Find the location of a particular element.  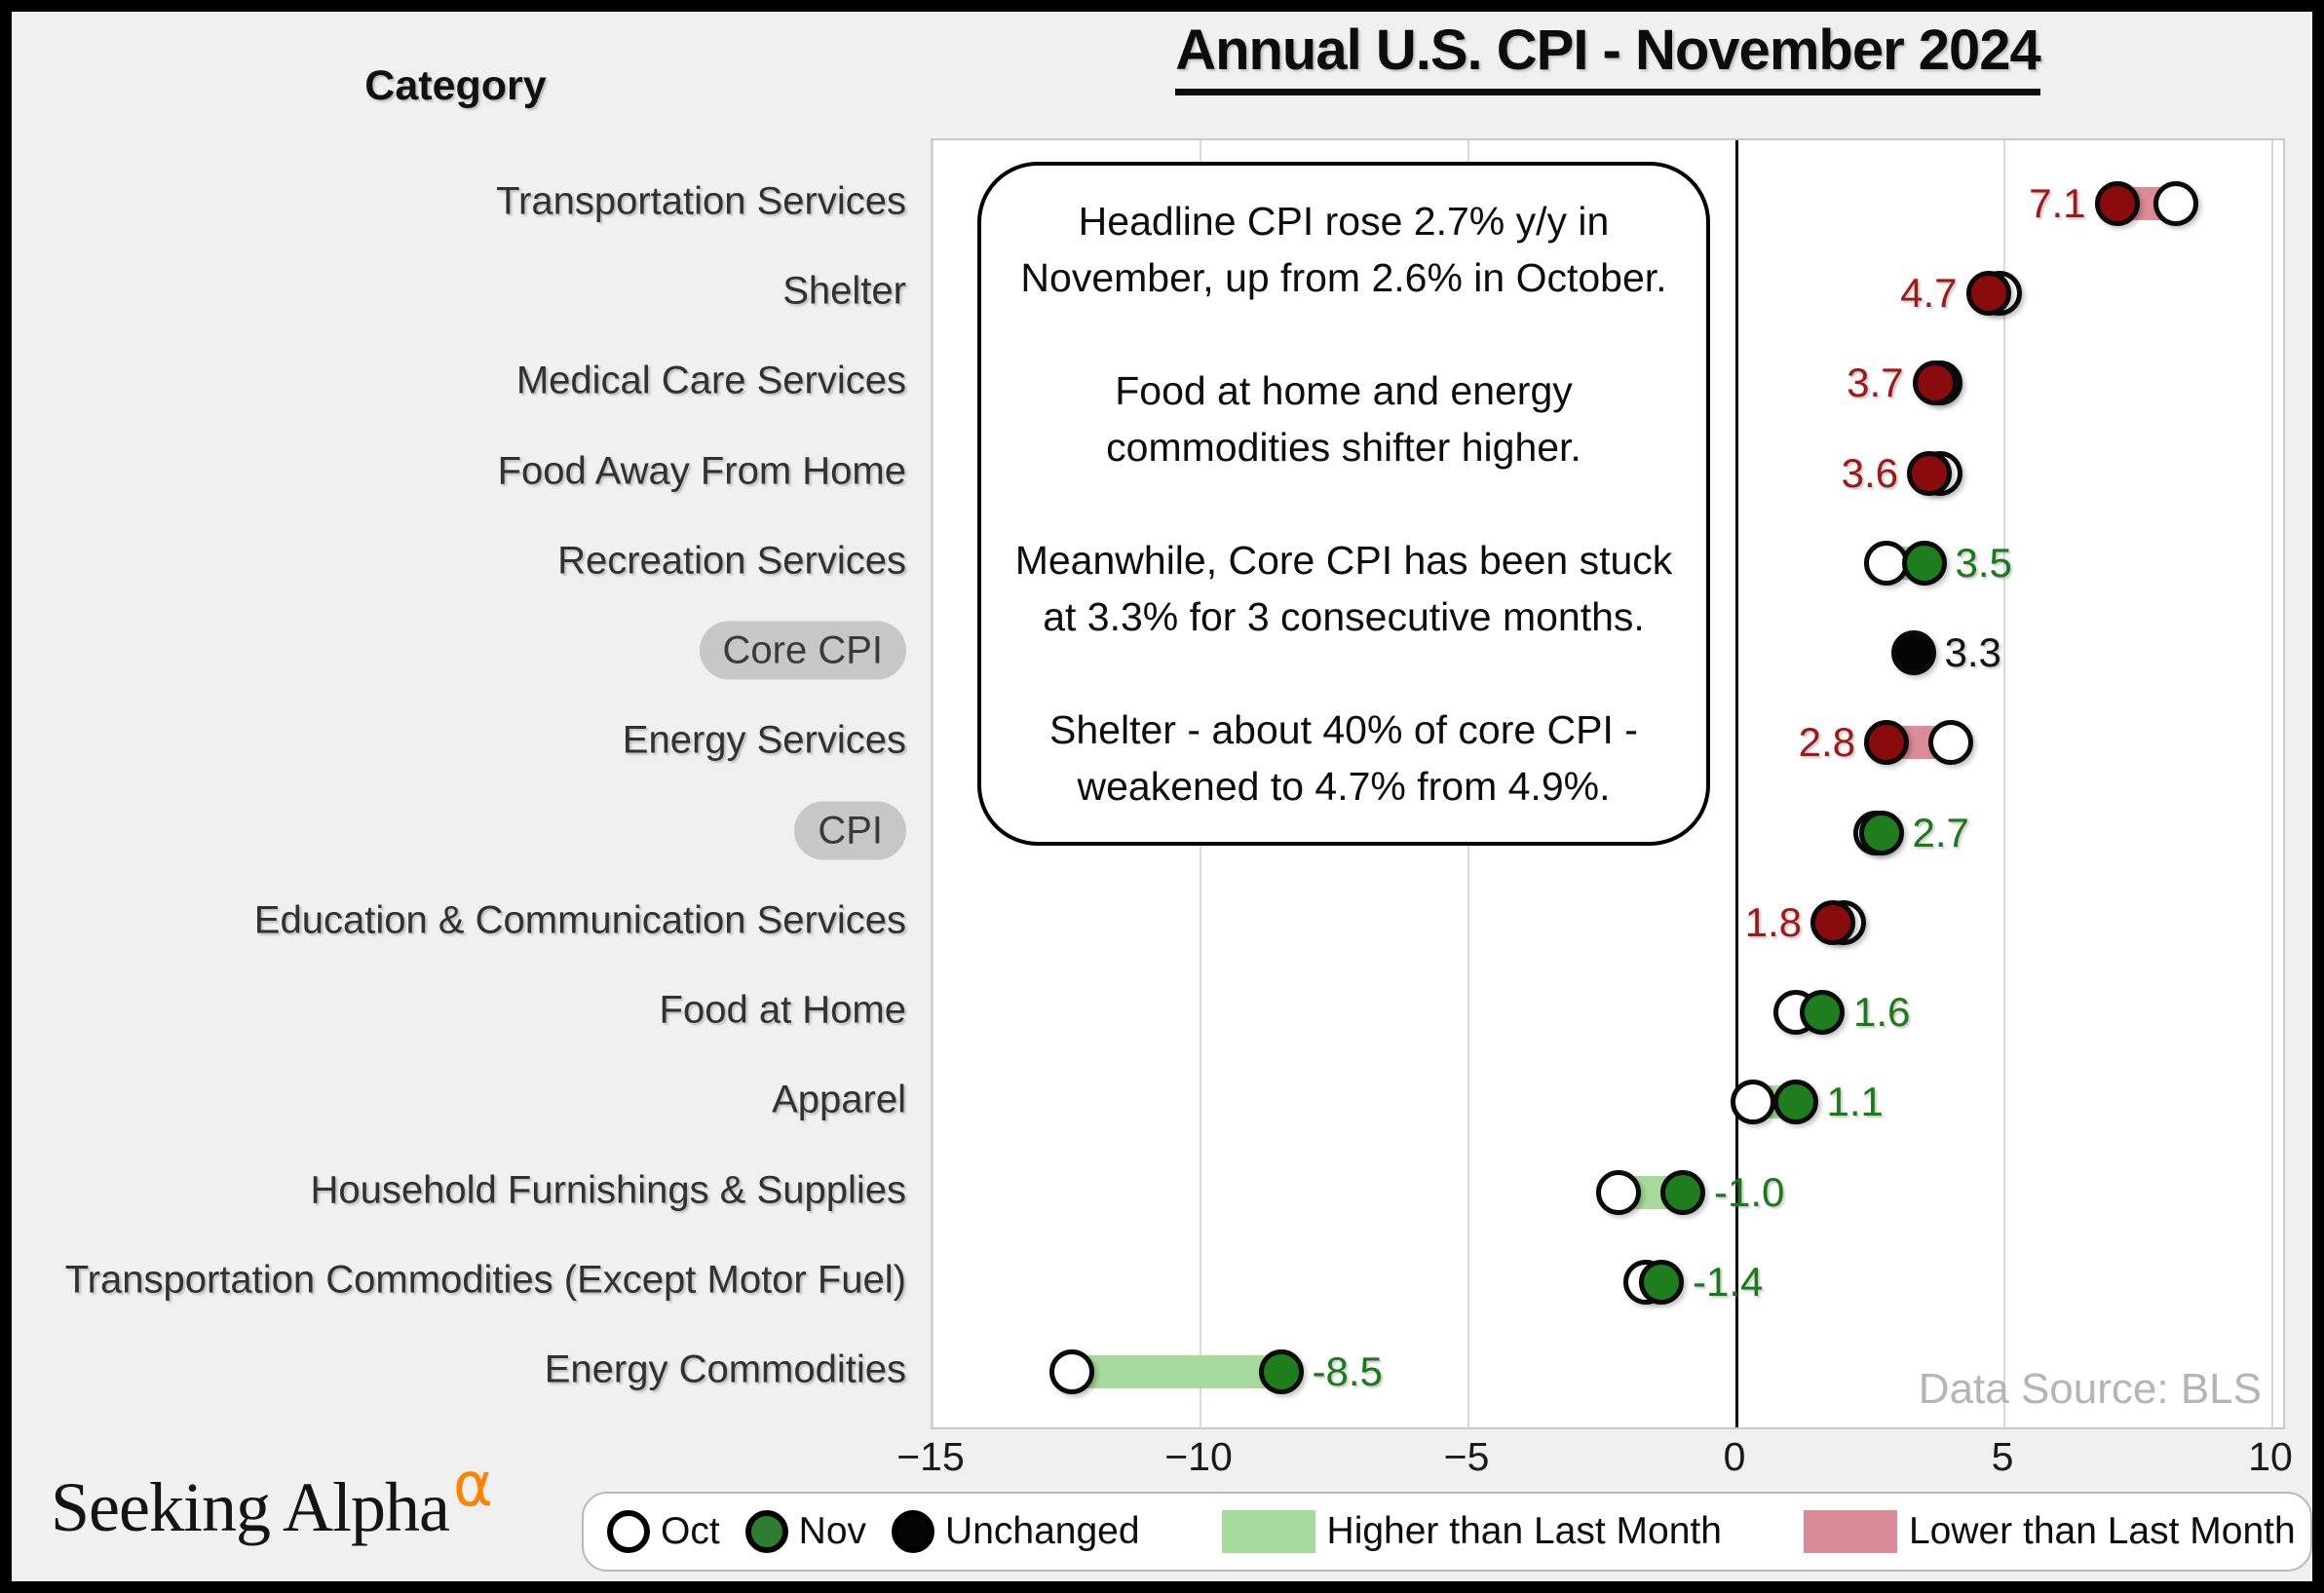

x-axis-tick-labels: −15 −10 −5 0 5 10 is located at coordinates (1162, 1458).